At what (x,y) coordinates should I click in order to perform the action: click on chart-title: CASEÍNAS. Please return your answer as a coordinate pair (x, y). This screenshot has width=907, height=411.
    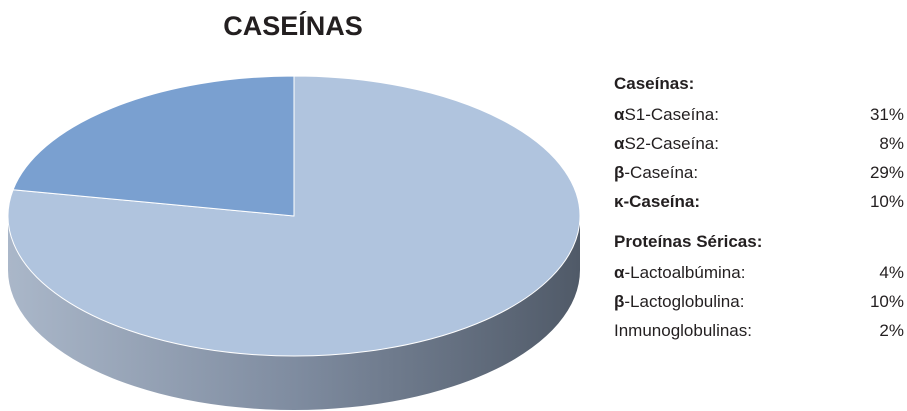
    Looking at the image, I should click on (293, 25).